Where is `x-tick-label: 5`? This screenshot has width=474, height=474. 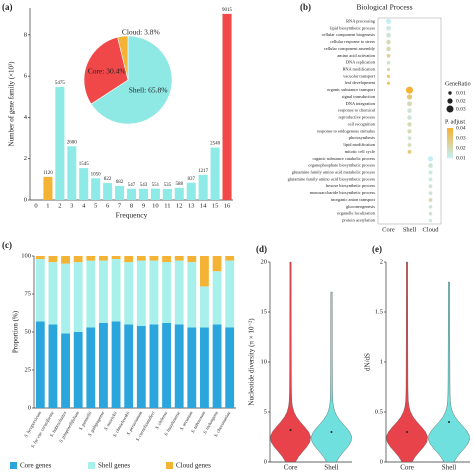
x-tick-label: 5 is located at coordinates (95, 205).